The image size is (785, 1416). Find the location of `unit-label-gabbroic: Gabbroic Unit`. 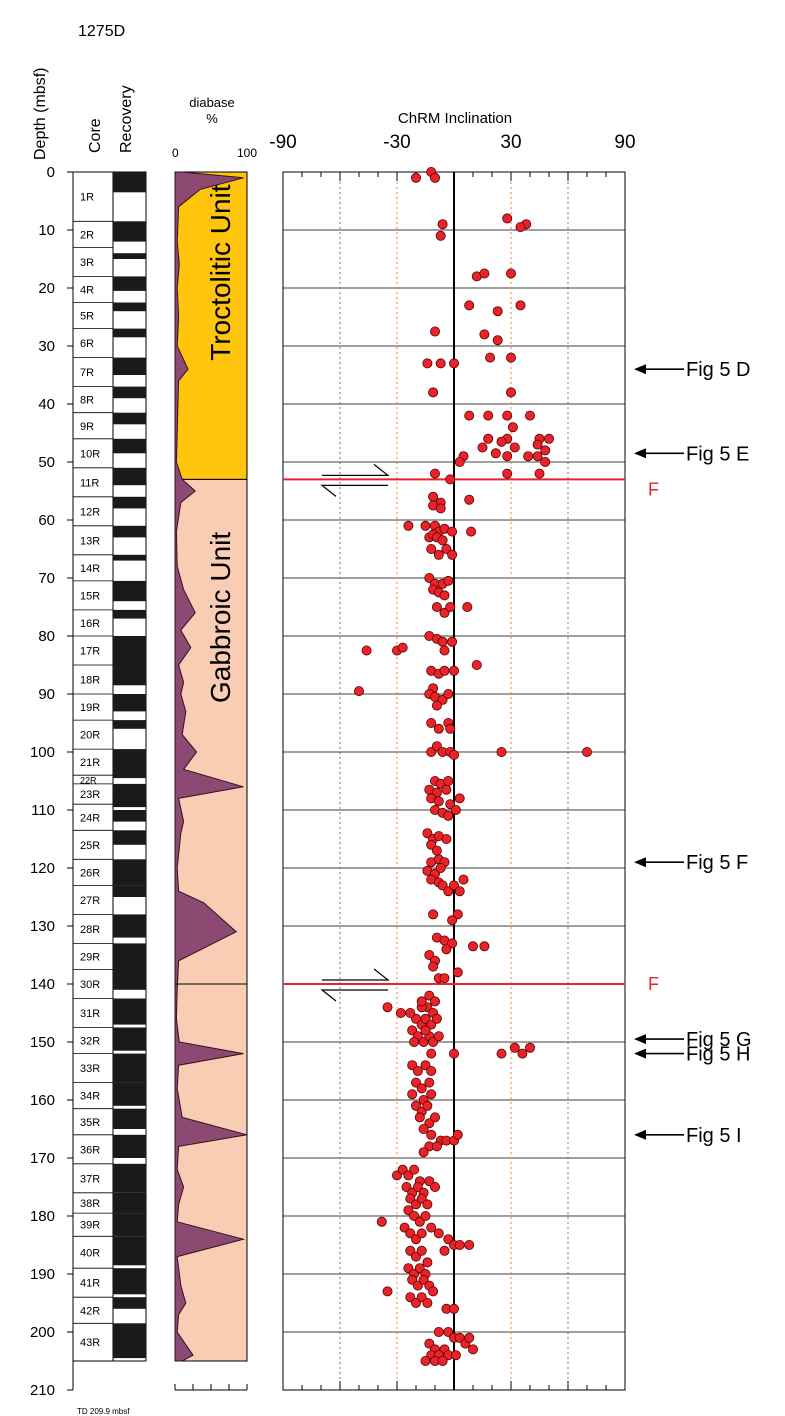

unit-label-gabbroic: Gabbroic Unit is located at coordinates (220, 617).